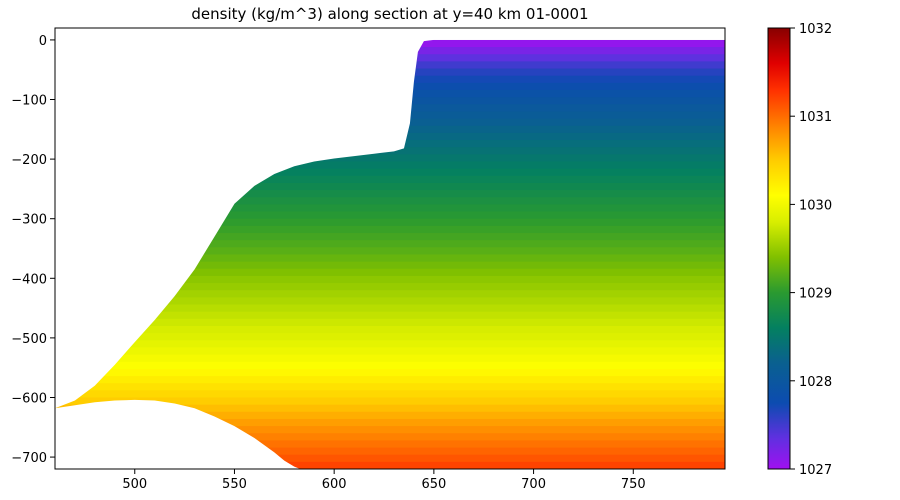 The height and width of the screenshot is (500, 900). I want to click on colorbar-gradient, so click(779, 248).